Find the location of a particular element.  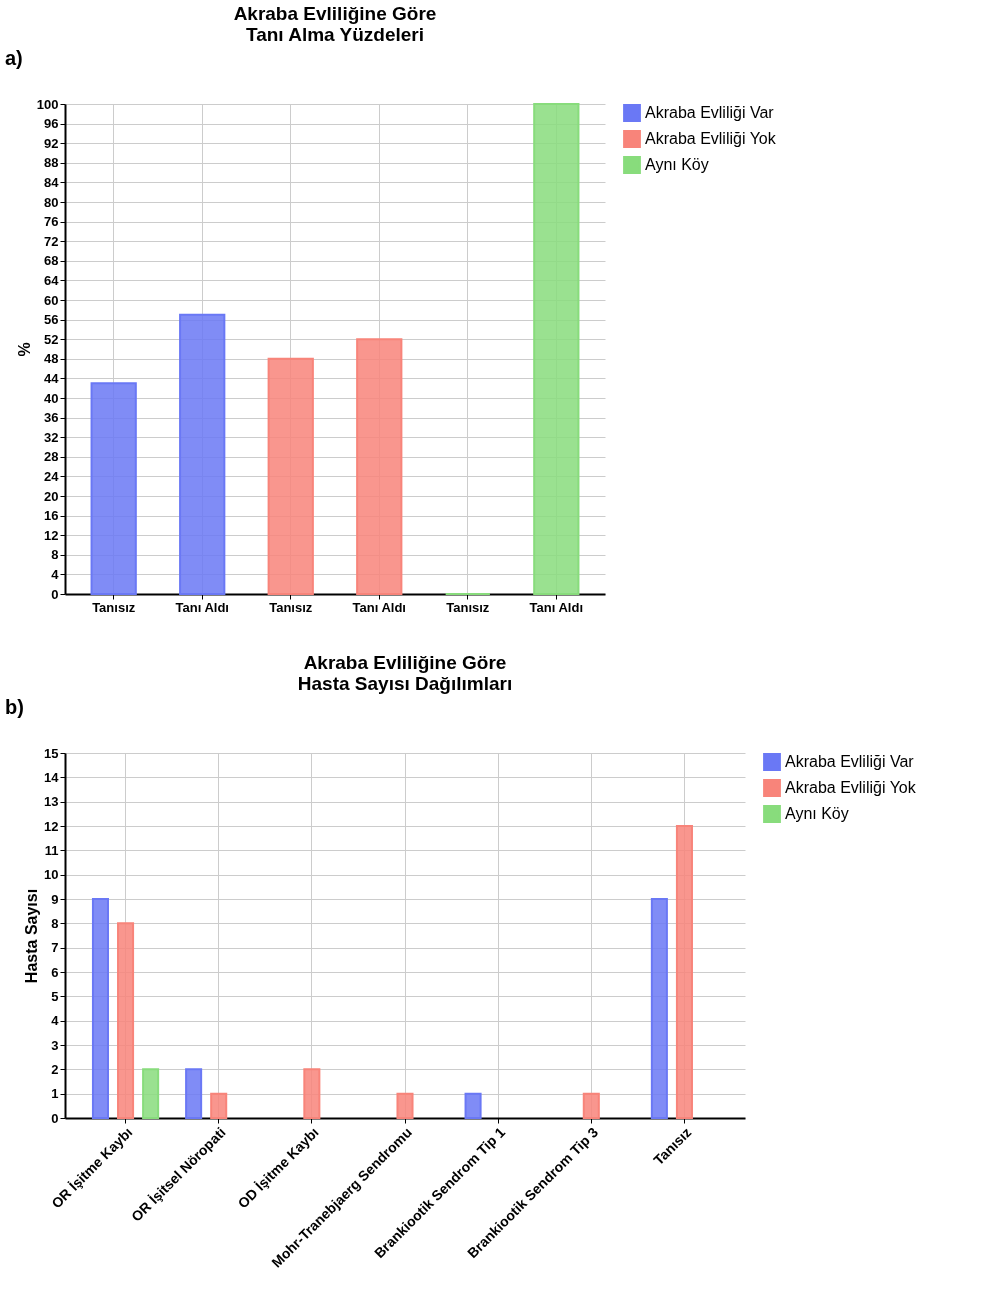

y-tick-label: 28 is located at coordinates (51, 457).